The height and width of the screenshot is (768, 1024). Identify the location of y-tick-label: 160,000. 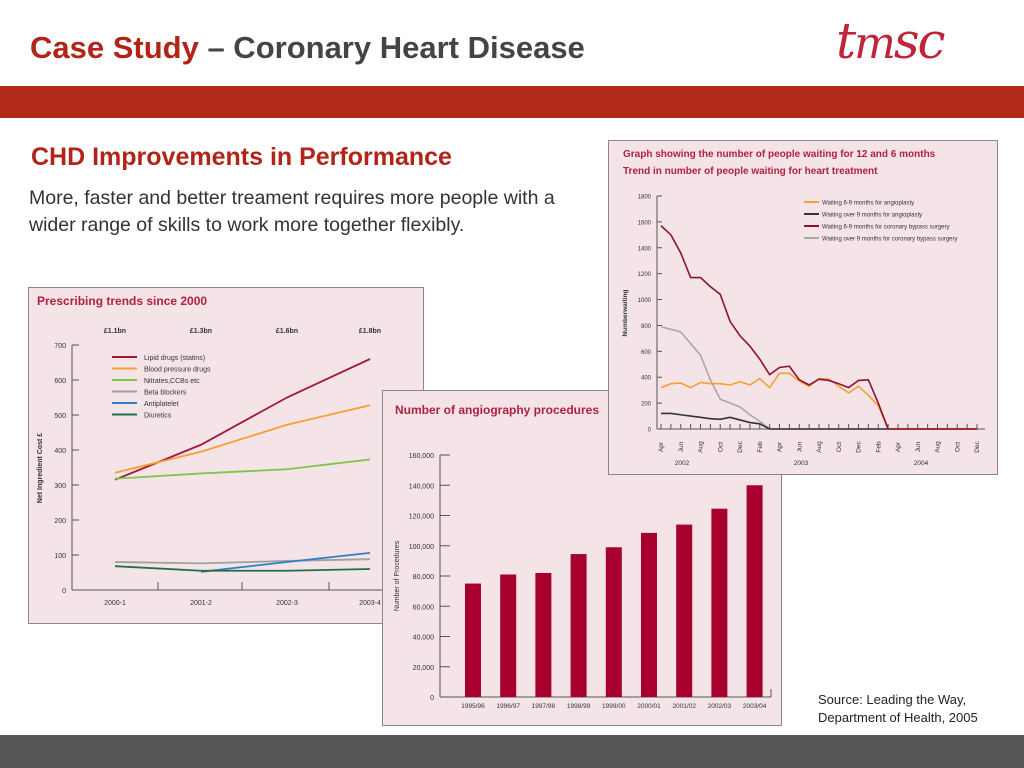
(421, 456).